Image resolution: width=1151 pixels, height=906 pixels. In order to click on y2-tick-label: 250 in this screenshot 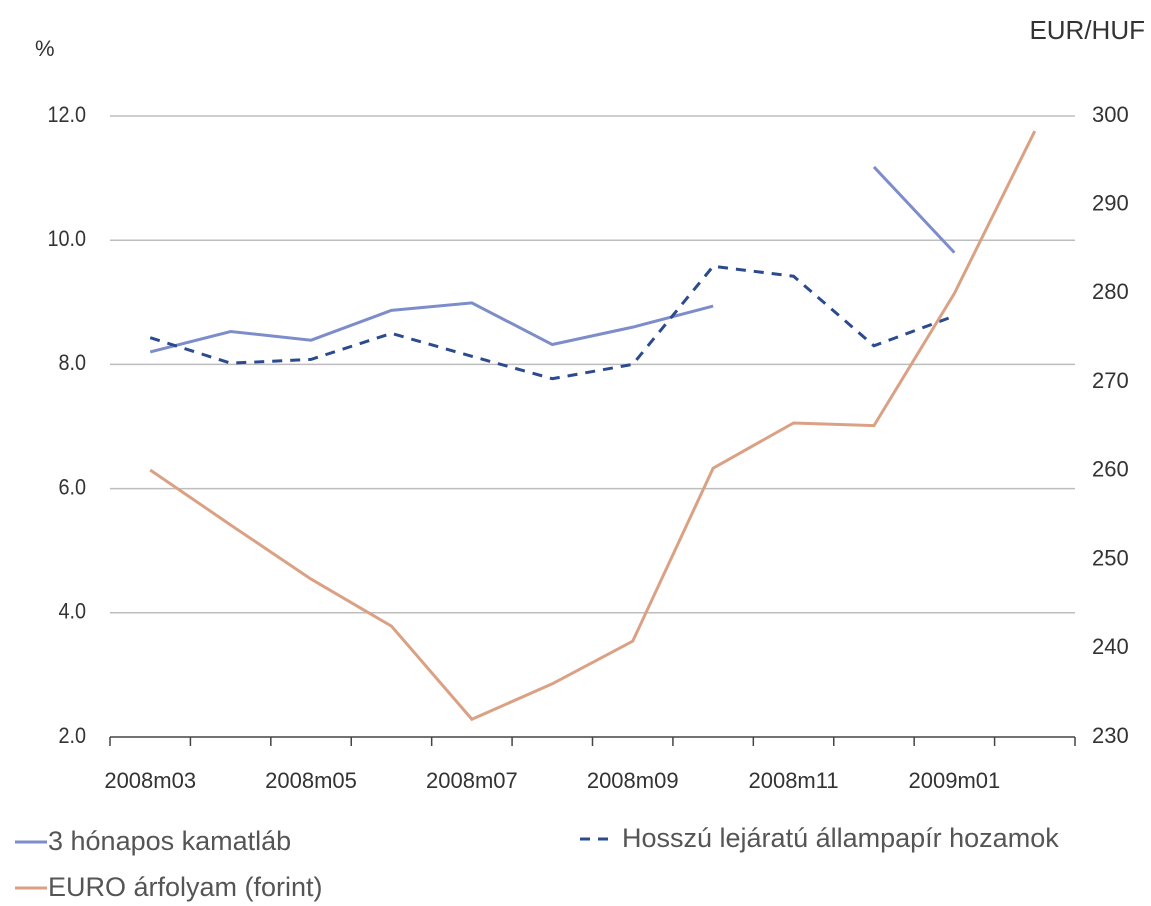, I will do `click(1110, 557)`.